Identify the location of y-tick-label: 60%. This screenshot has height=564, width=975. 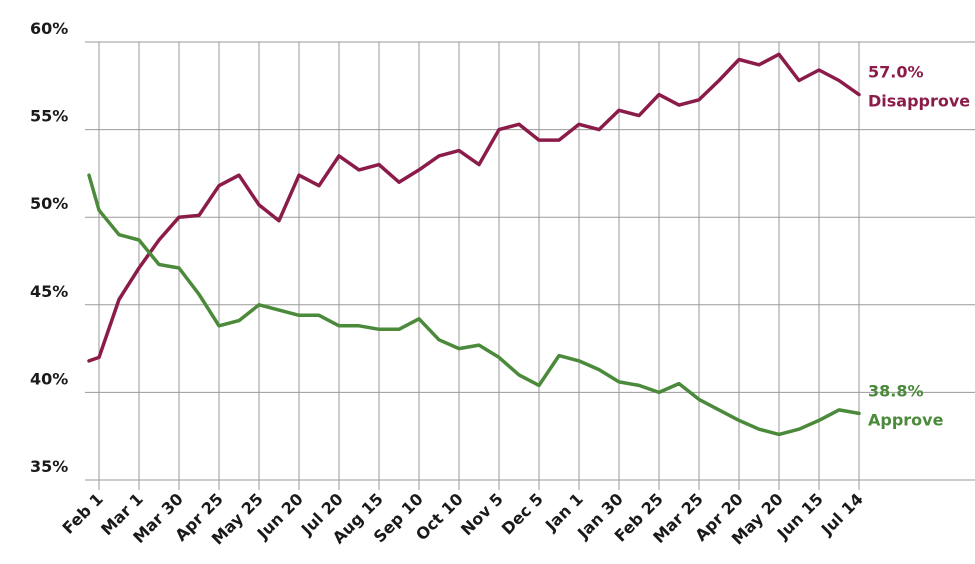
(49, 28).